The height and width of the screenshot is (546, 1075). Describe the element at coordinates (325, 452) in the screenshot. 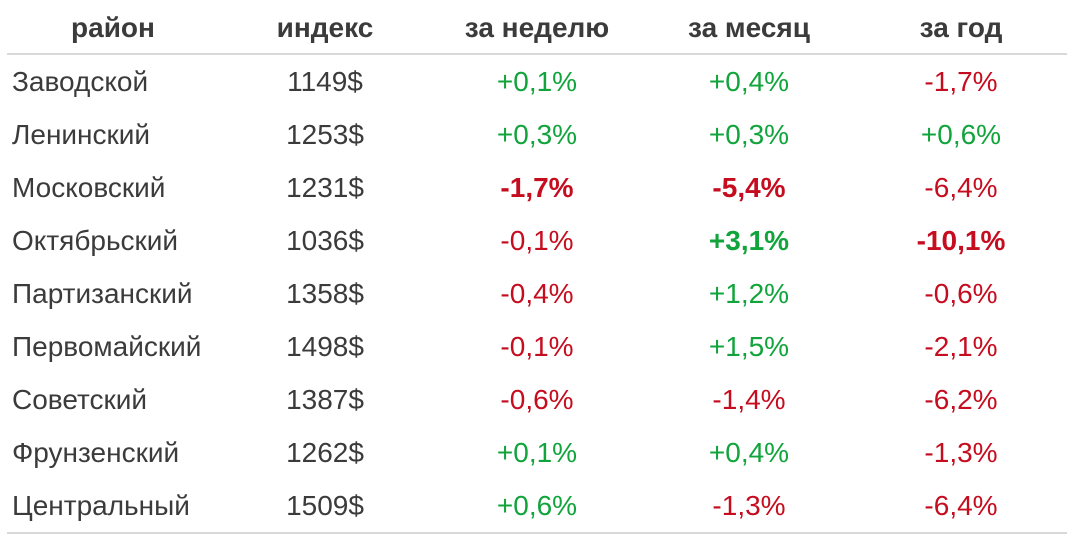

I see `index-value-cell: 1262$` at that location.